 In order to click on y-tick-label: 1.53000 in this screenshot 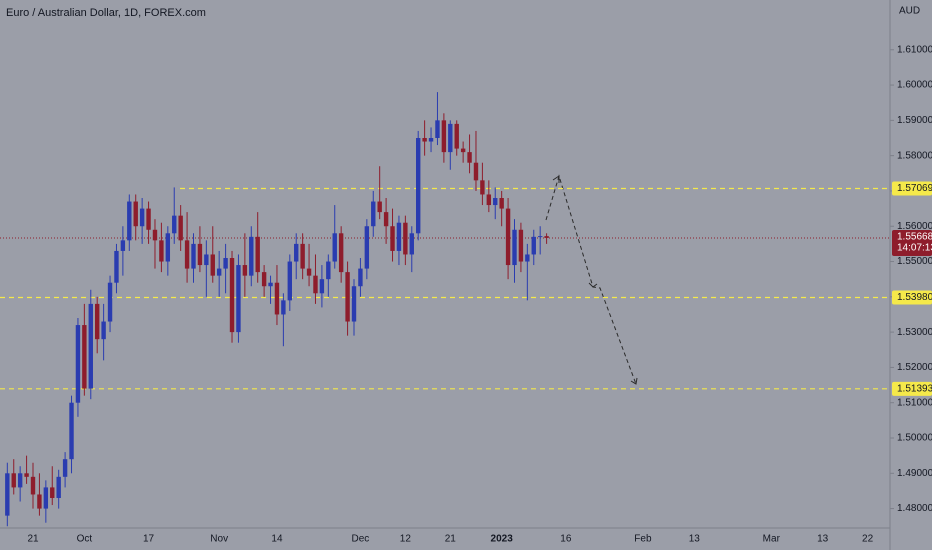, I will do `click(914, 332)`.